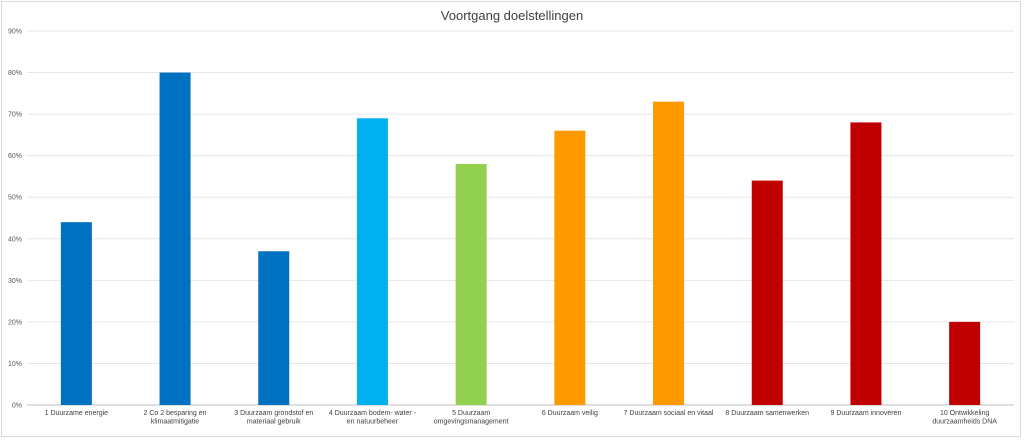 This screenshot has width=1024, height=440. What do you see at coordinates (15, 219) in the screenshot?
I see `y-axis-ticks: 0% 10% 20% 30% 40% 50% 60% 70% 80% 90%` at bounding box center [15, 219].